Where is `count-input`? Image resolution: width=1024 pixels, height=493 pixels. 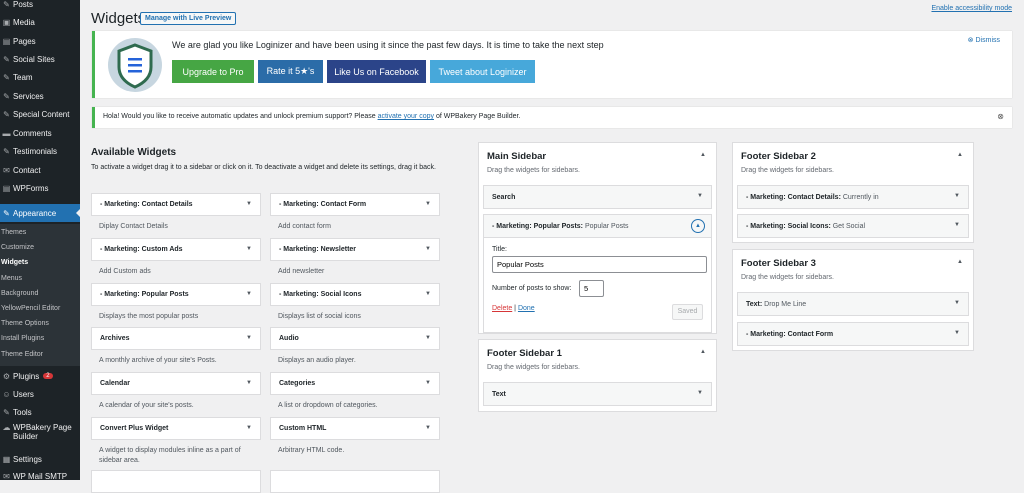
count-input is located at coordinates (591, 288).